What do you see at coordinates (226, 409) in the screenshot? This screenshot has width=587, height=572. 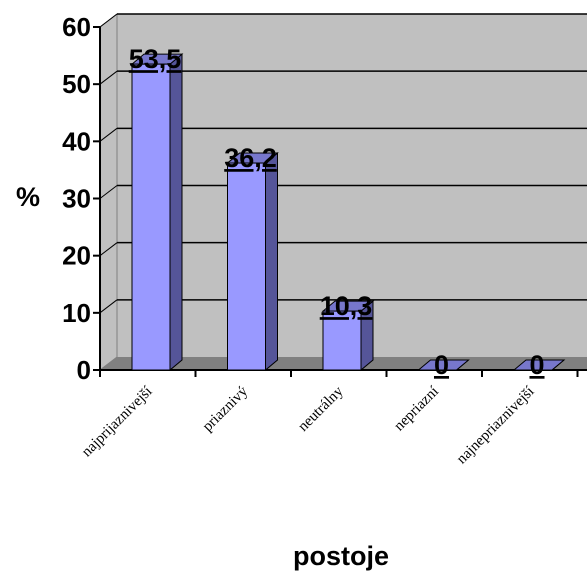 I see `x-tick-label: priaznivý` at bounding box center [226, 409].